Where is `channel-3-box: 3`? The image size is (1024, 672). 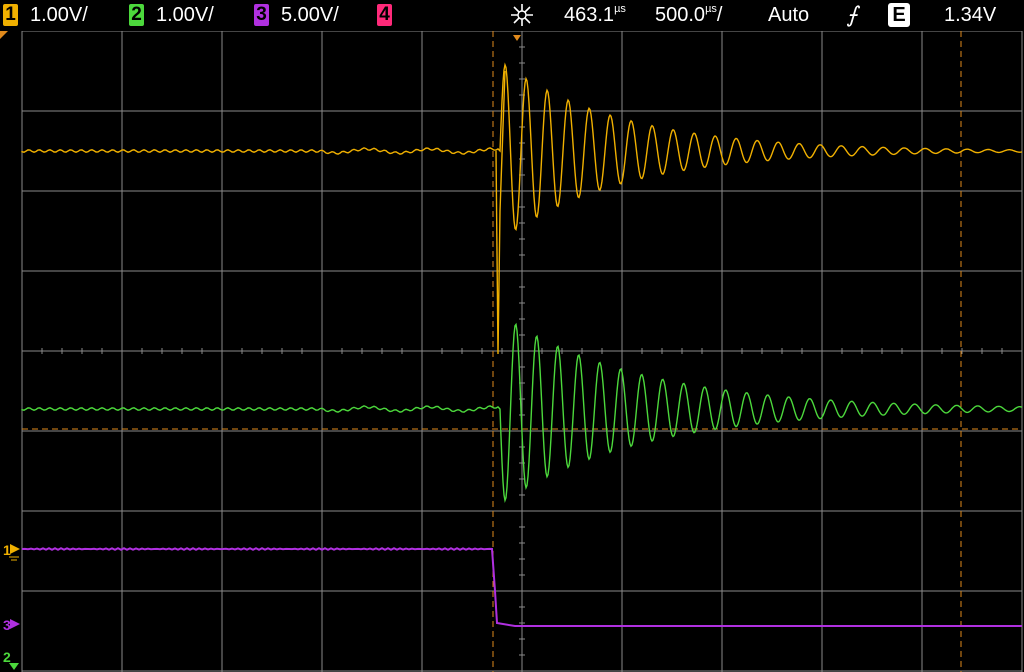
channel-3-box: 3 is located at coordinates (261, 15).